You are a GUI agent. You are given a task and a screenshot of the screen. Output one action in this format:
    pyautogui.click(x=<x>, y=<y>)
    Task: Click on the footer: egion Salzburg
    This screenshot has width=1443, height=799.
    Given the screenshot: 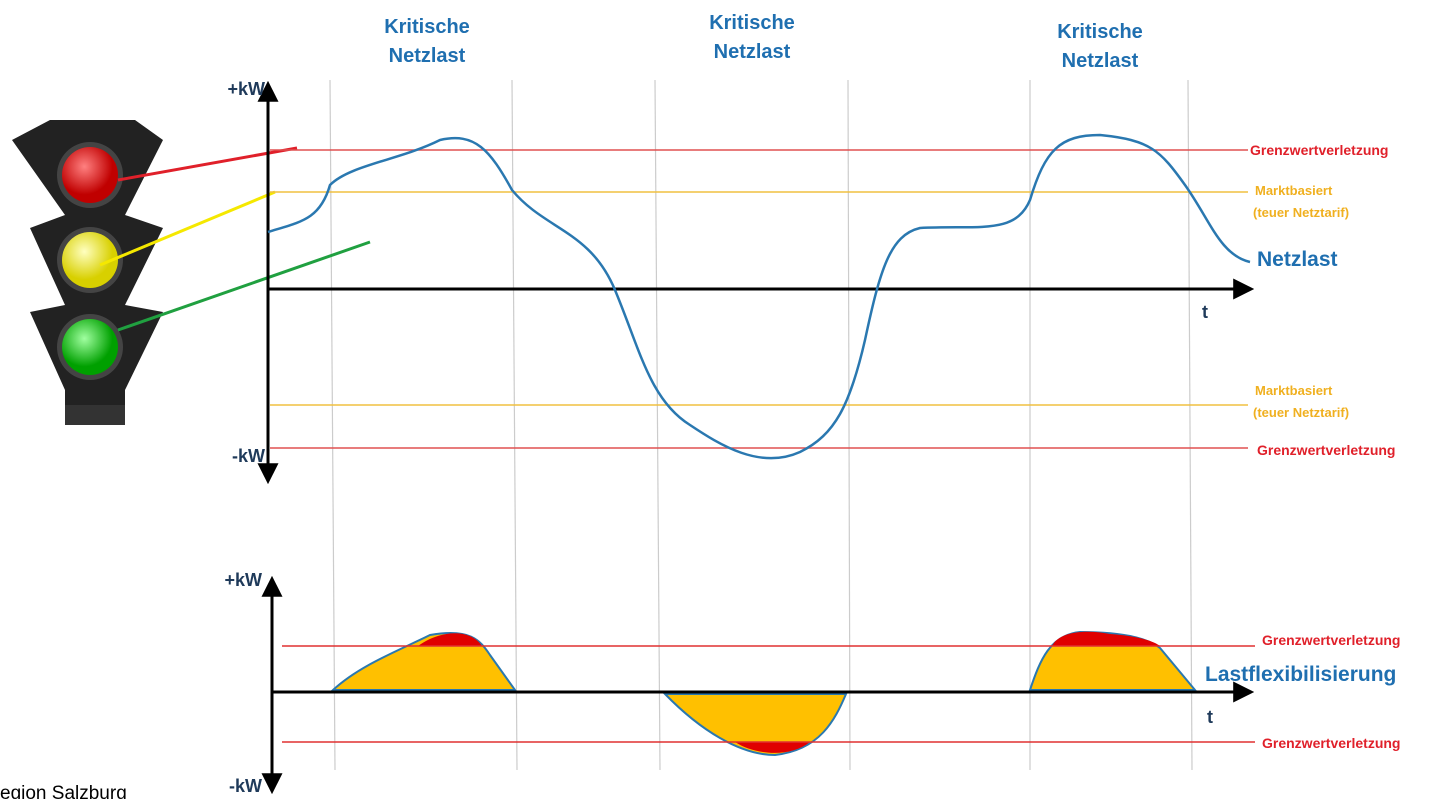 What is the action you would take?
    pyautogui.click(x=63, y=791)
    